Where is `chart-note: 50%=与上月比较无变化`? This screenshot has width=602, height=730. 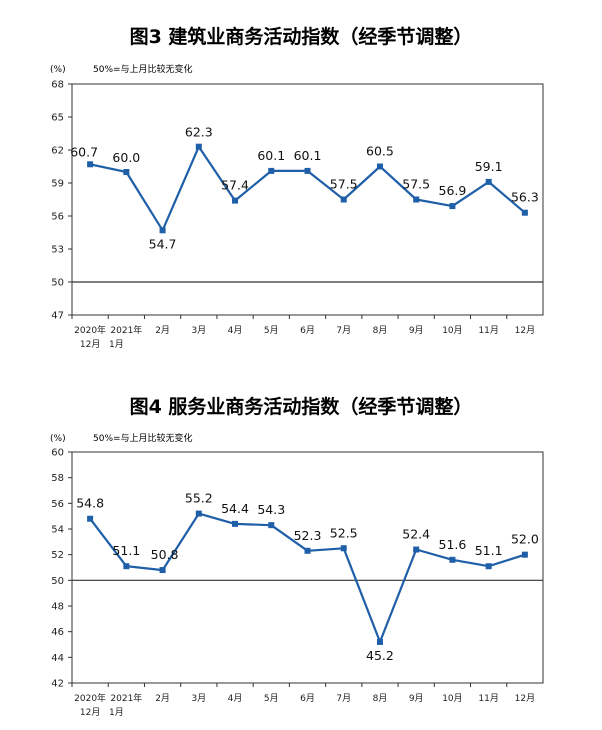 chart-note: 50%=与上月比较无变化 is located at coordinates (143, 69).